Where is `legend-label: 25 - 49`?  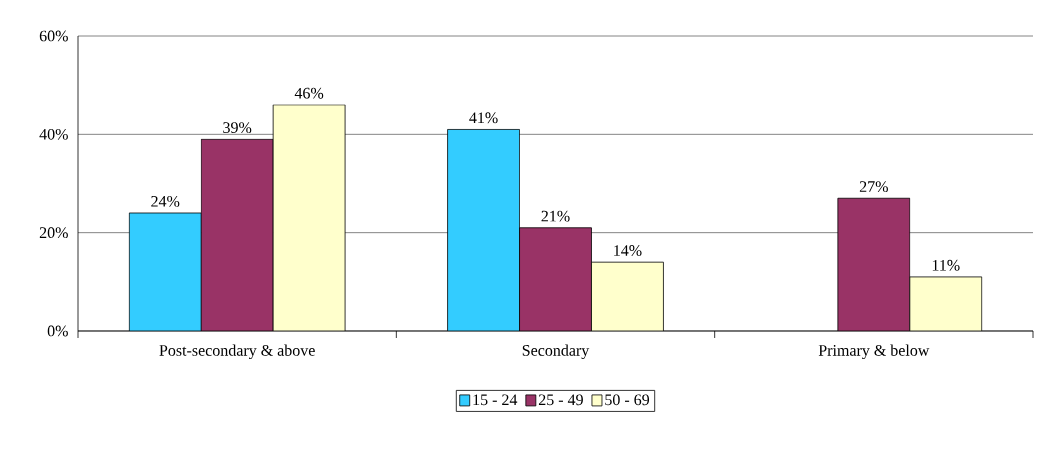 legend-label: 25 - 49 is located at coordinates (560, 400).